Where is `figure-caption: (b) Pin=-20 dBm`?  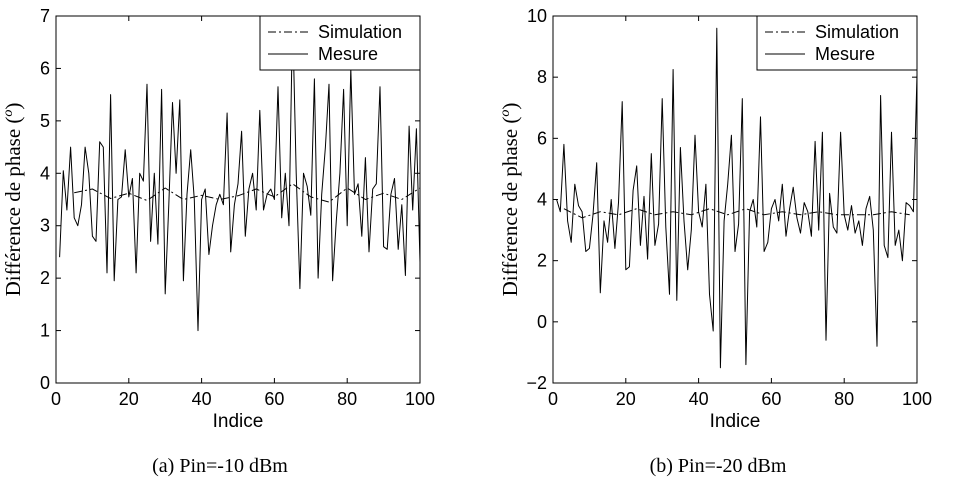 figure-caption: (b) Pin=-20 dBm is located at coordinates (718, 466).